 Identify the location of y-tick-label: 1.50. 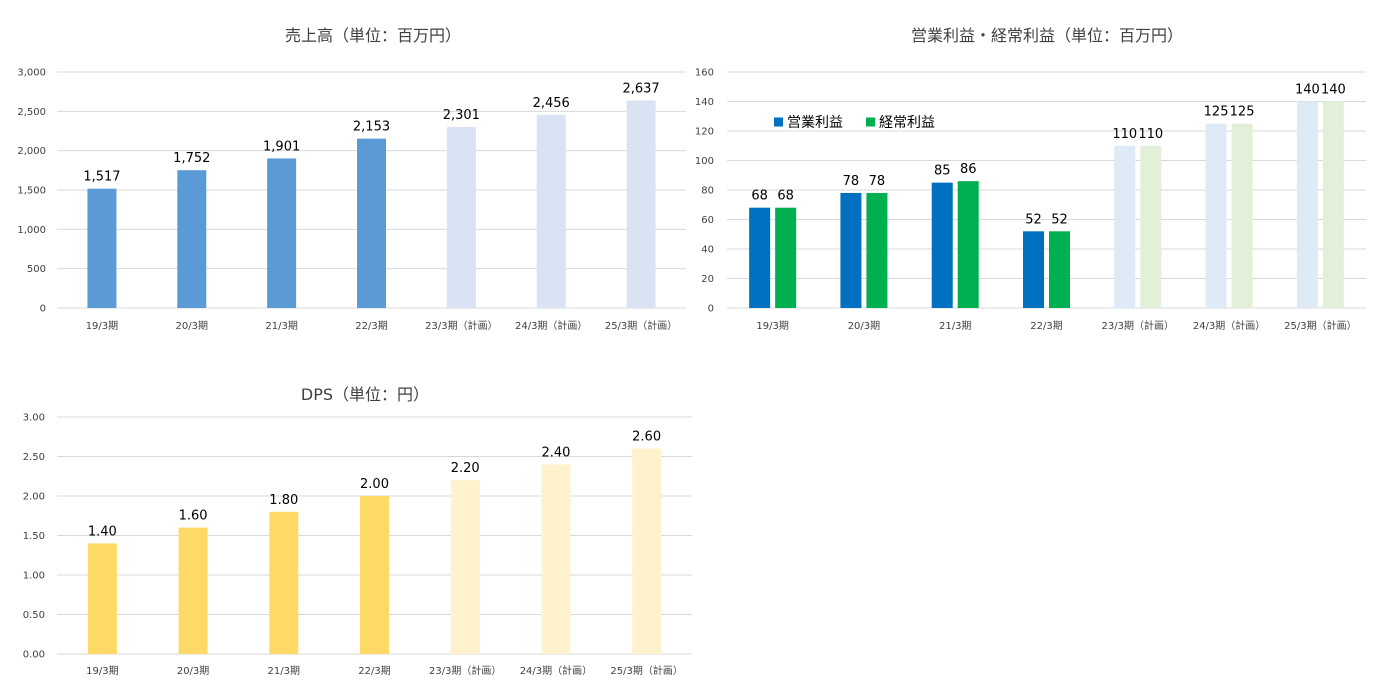
(34, 536).